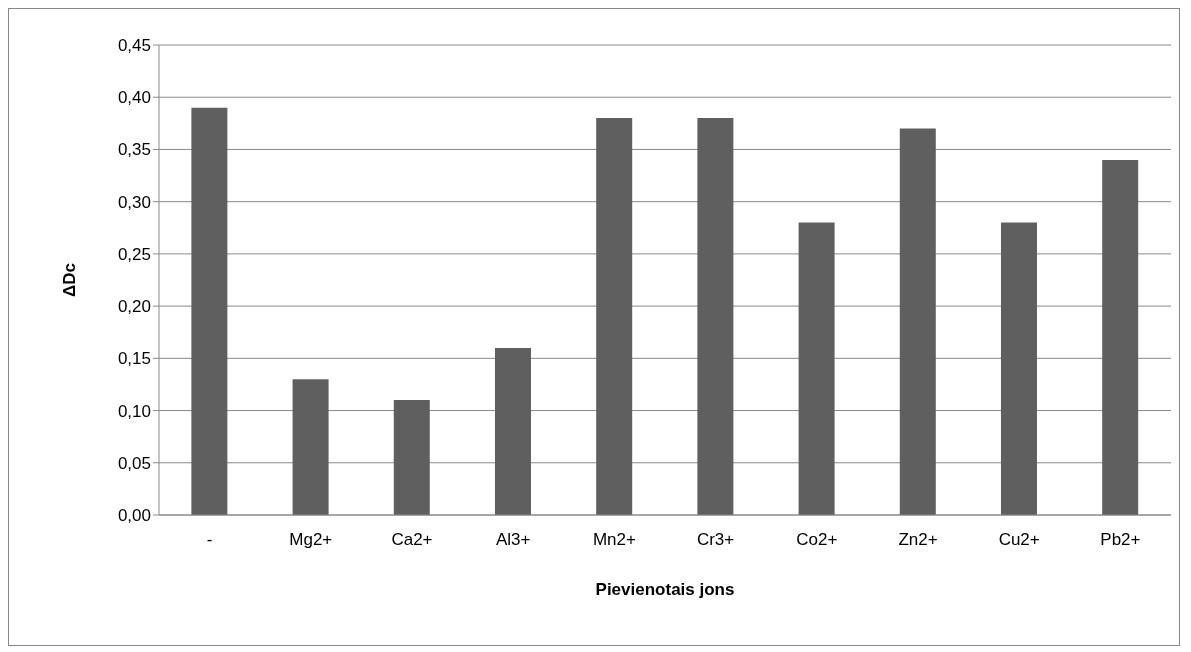 Image resolution: width=1191 pixels, height=652 pixels. What do you see at coordinates (134, 46) in the screenshot?
I see `y-tick-label: 0,45` at bounding box center [134, 46].